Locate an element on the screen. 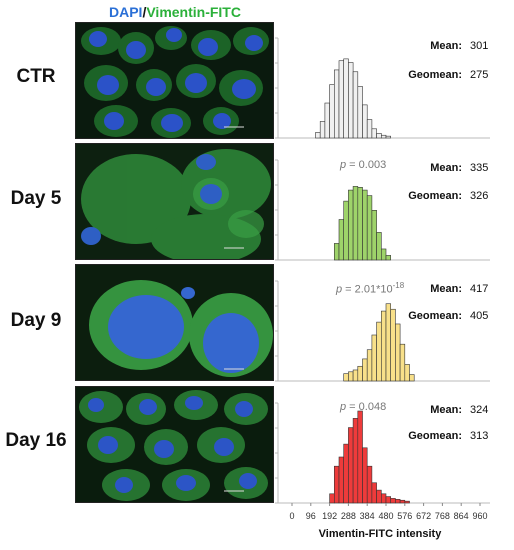 The height and width of the screenshot is (550, 514). pvalue-day16-text: = 0.048 is located at coordinates (366, 407).